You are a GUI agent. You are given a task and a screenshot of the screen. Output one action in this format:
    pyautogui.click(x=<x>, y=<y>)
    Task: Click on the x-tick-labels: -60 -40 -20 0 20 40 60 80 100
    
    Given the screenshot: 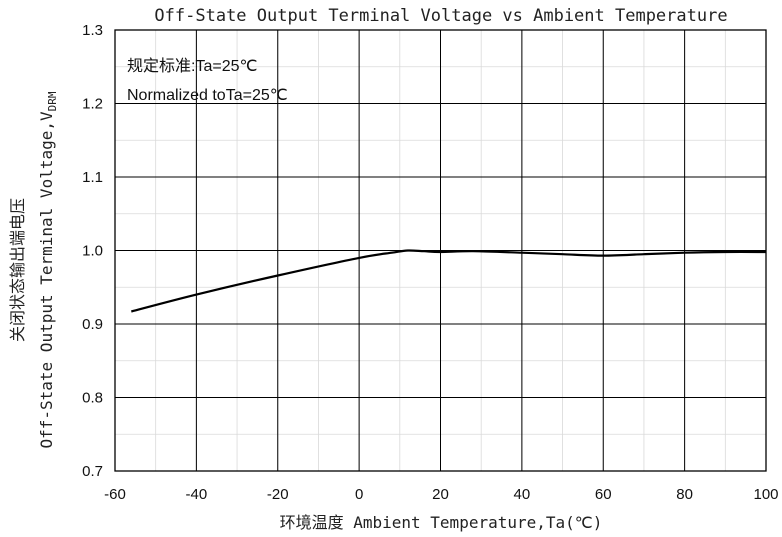 What is the action you would take?
    pyautogui.click(x=441, y=494)
    